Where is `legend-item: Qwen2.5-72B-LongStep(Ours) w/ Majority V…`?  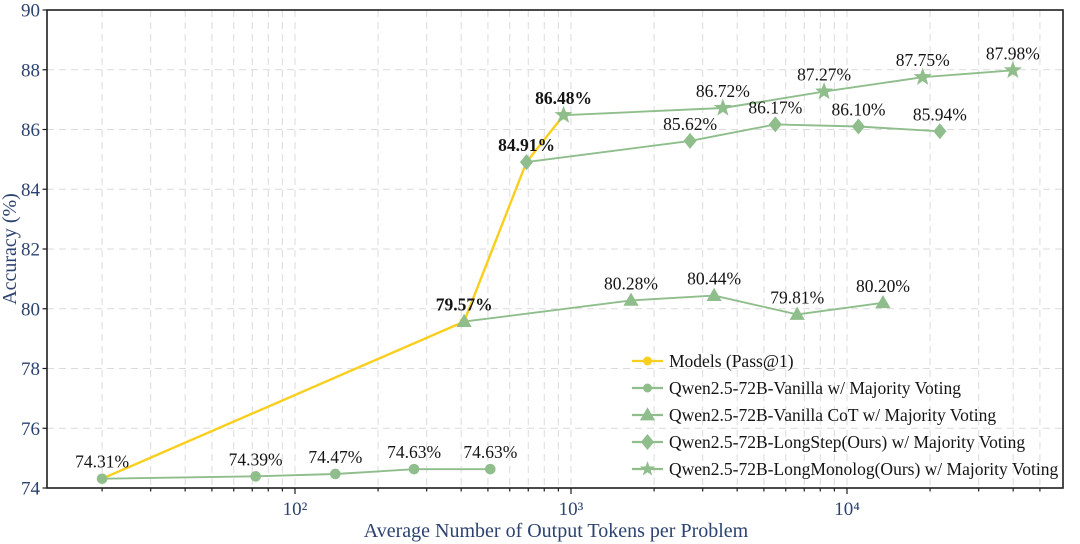 legend-item: Qwen2.5-72B-LongStep(Ours) w/ Majority V… is located at coordinates (828, 442).